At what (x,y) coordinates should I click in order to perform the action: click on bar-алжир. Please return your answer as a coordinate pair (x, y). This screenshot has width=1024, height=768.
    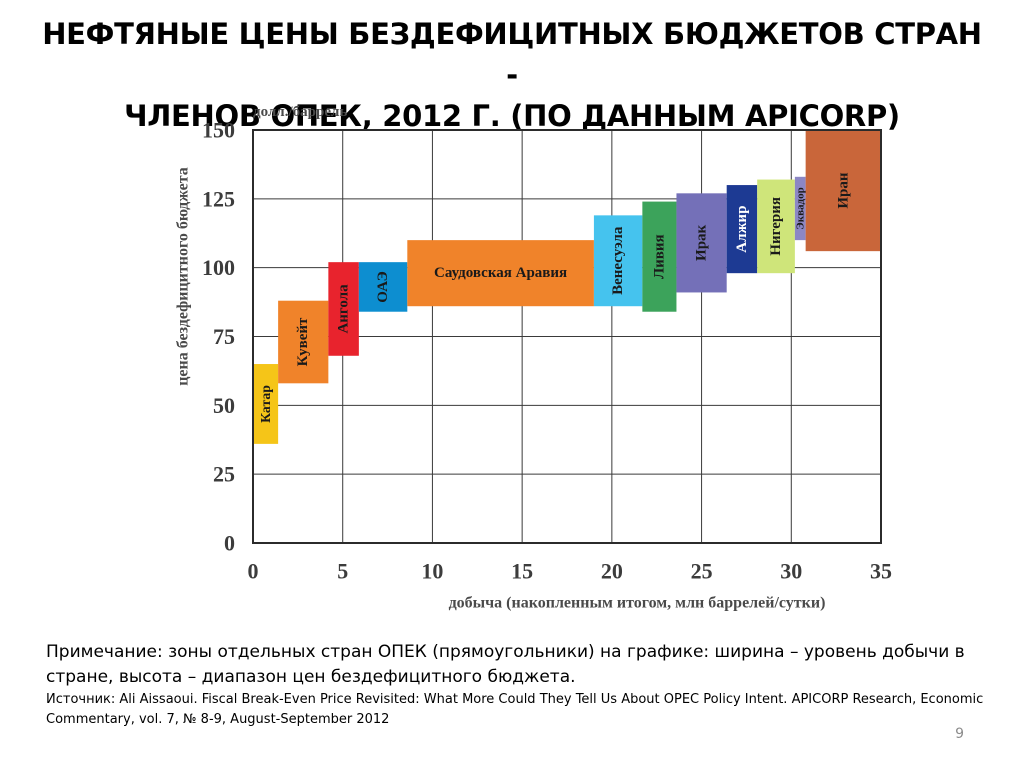
    Looking at the image, I should click on (742, 229).